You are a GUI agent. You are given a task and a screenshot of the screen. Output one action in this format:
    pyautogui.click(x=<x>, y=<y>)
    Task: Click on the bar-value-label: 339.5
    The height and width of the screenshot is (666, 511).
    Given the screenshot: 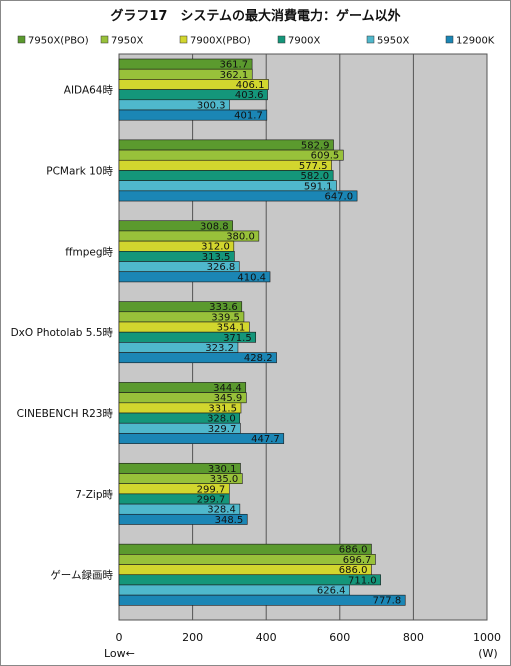 What is the action you would take?
    pyautogui.click(x=225, y=317)
    